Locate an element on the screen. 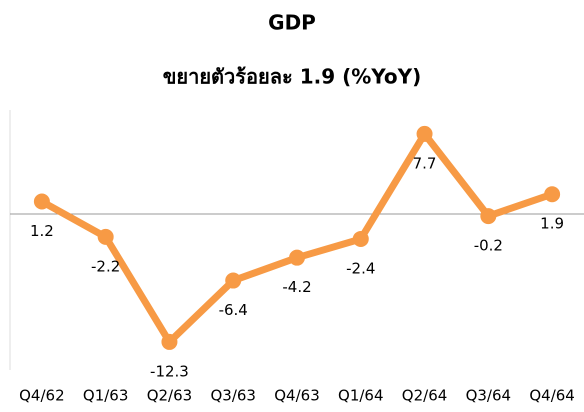  chart-subtitle: ขยายตัวร้อยละ 1.9 (%YoY) is located at coordinates (292, 77).